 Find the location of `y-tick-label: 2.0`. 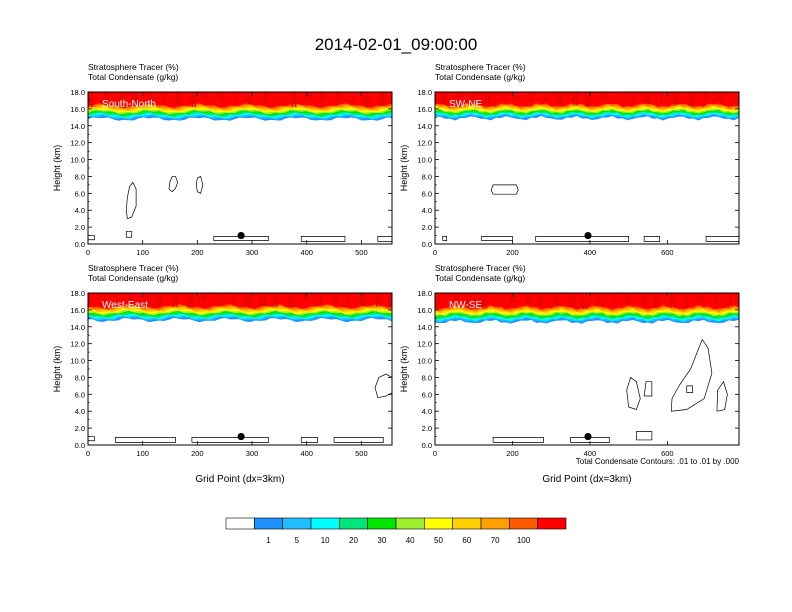

y-tick-label: 2.0 is located at coordinates (80, 227).